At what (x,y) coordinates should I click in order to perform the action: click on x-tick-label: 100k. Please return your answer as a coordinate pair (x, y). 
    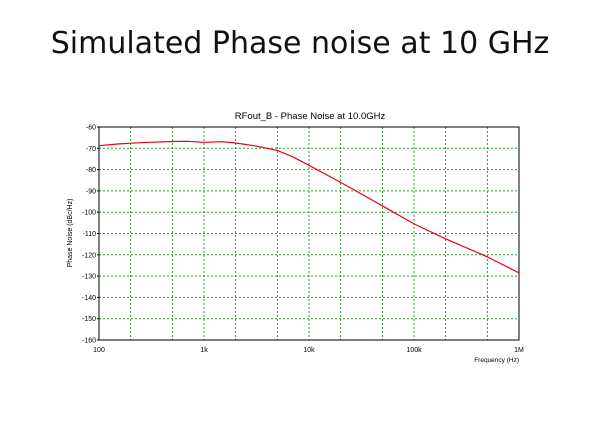
    Looking at the image, I should click on (414, 350).